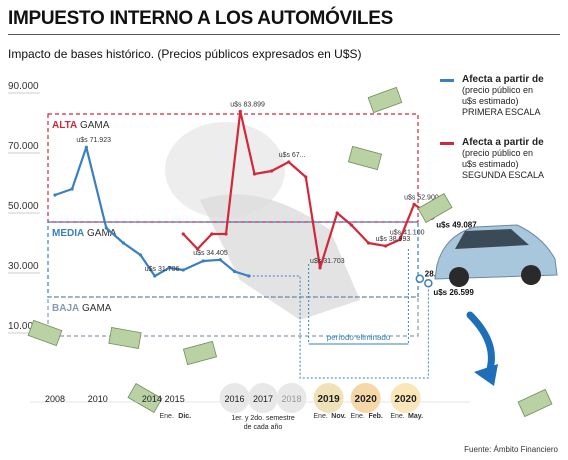  Describe the element at coordinates (23, 206) in the screenshot. I see `y-tick-label: 50.000` at that location.